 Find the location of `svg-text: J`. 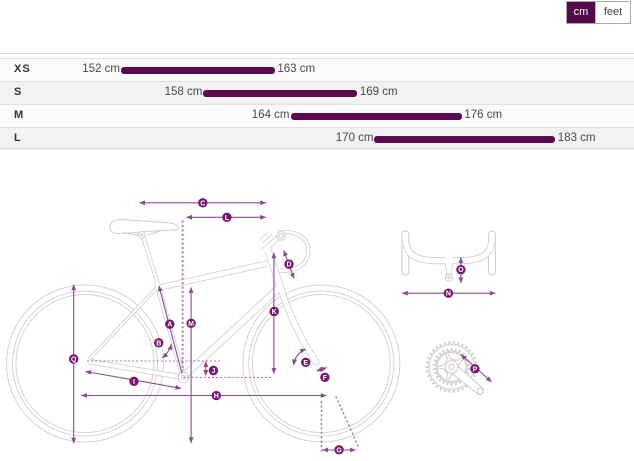

svg-text: J is located at coordinates (213, 371).